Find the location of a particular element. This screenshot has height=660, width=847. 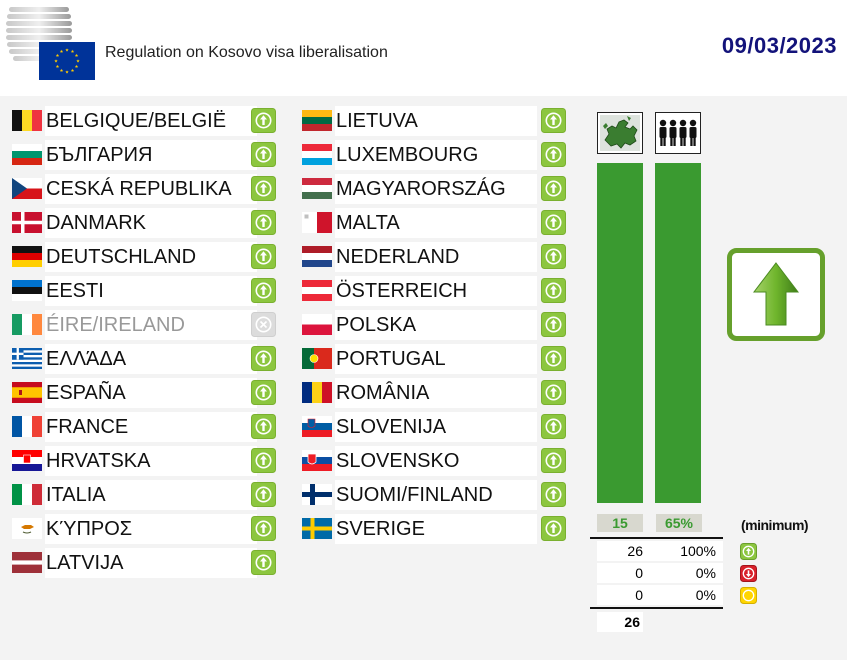

regulation-title: Regulation on Kosovo visa liberalisation is located at coordinates (246, 52).